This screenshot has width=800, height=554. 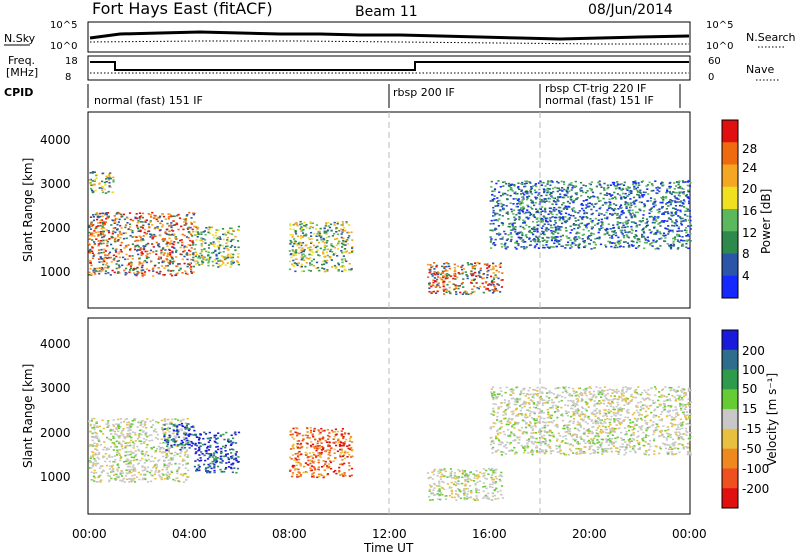 What do you see at coordinates (747, 209) in the screenshot?
I see `power-colorbar: 28 24 20 16 12 8 4 Power [dB]` at bounding box center [747, 209].